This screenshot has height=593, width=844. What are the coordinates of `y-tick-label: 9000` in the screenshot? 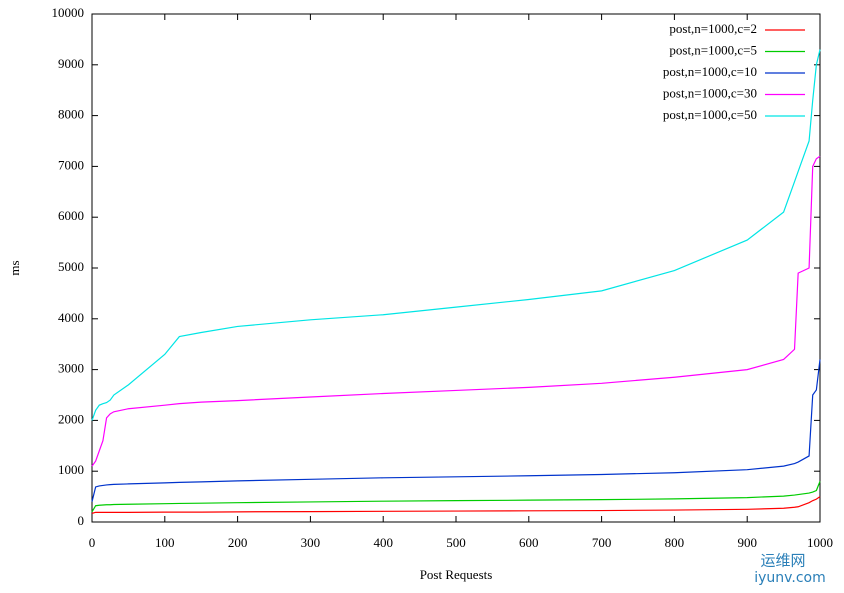 It's located at (71, 63).